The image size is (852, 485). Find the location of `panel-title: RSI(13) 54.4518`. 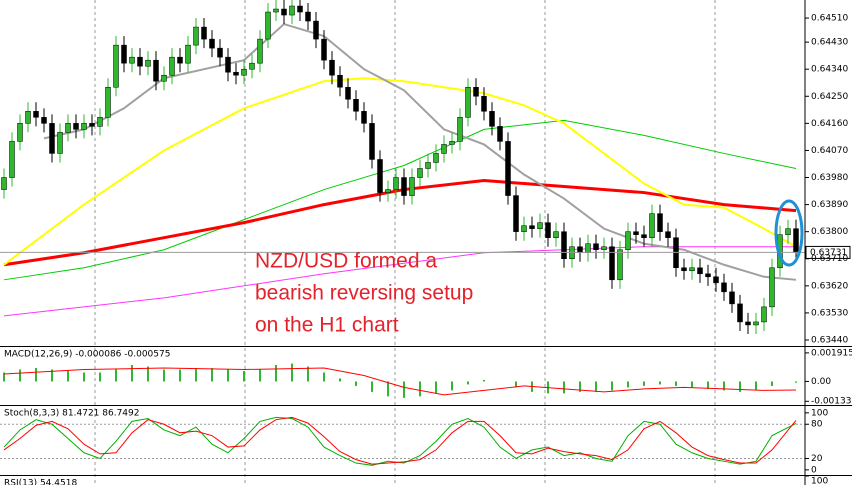

panel-title: RSI(13) 54.4518 is located at coordinates (40, 482).